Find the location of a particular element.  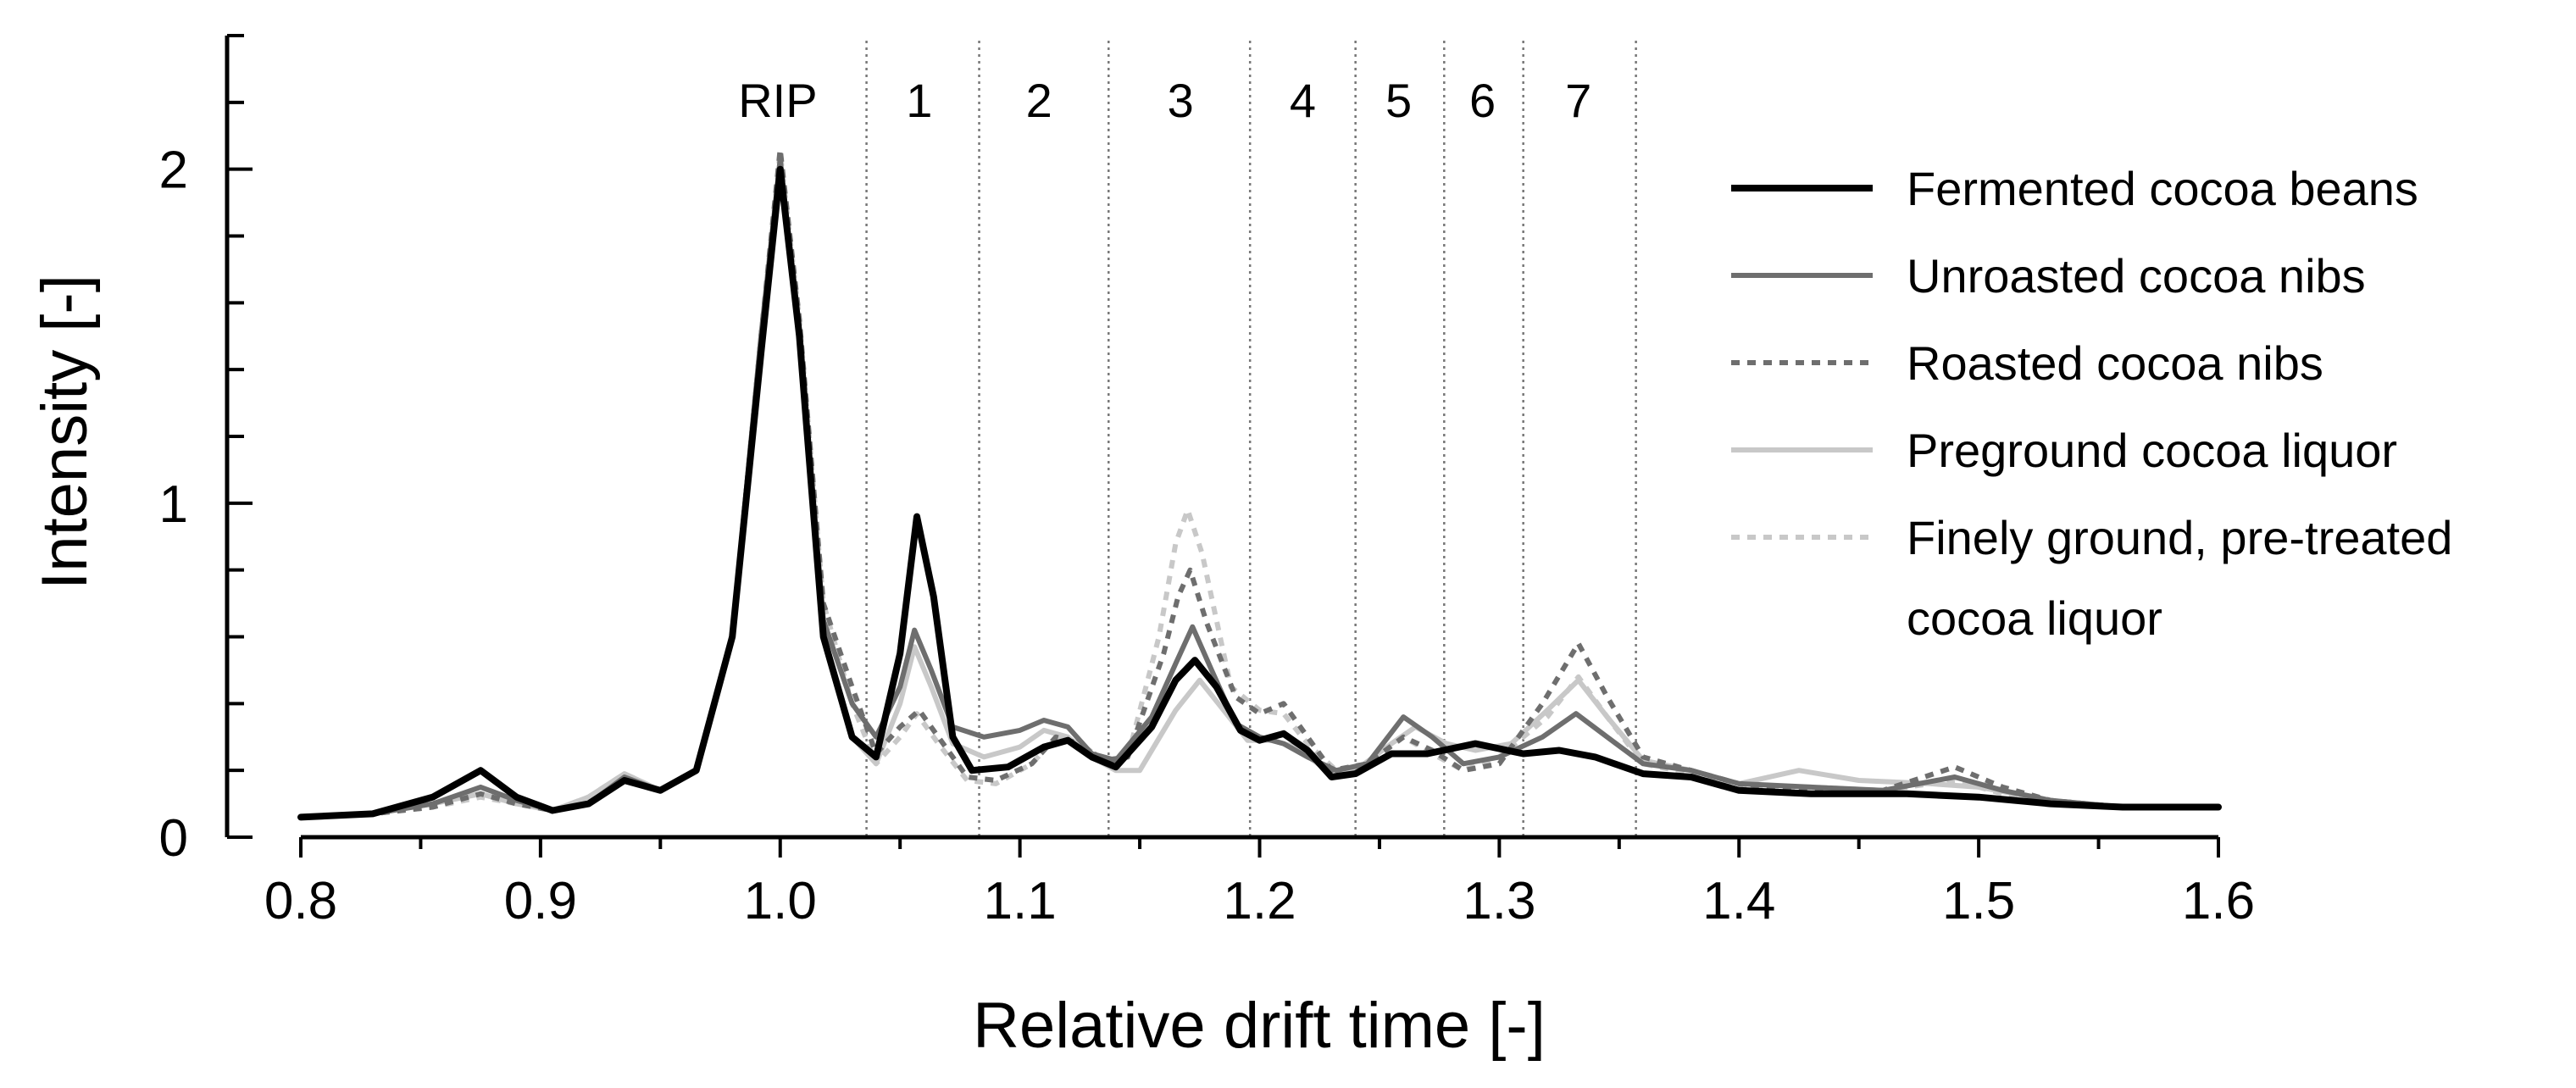

legend-label: Finely ground, pre-treated cocoa liquor is located at coordinates (2179, 578).